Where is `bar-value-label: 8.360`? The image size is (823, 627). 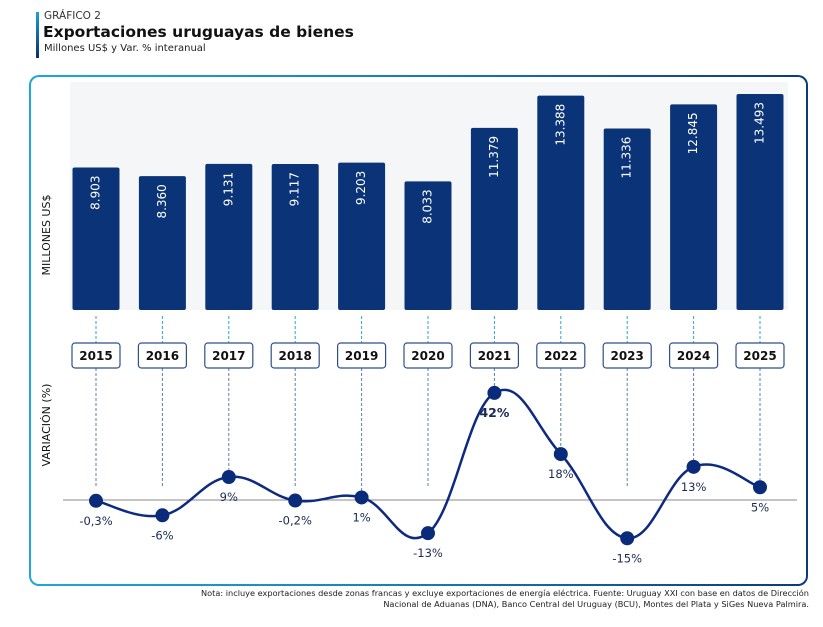 bar-value-label: 8.360 is located at coordinates (162, 201).